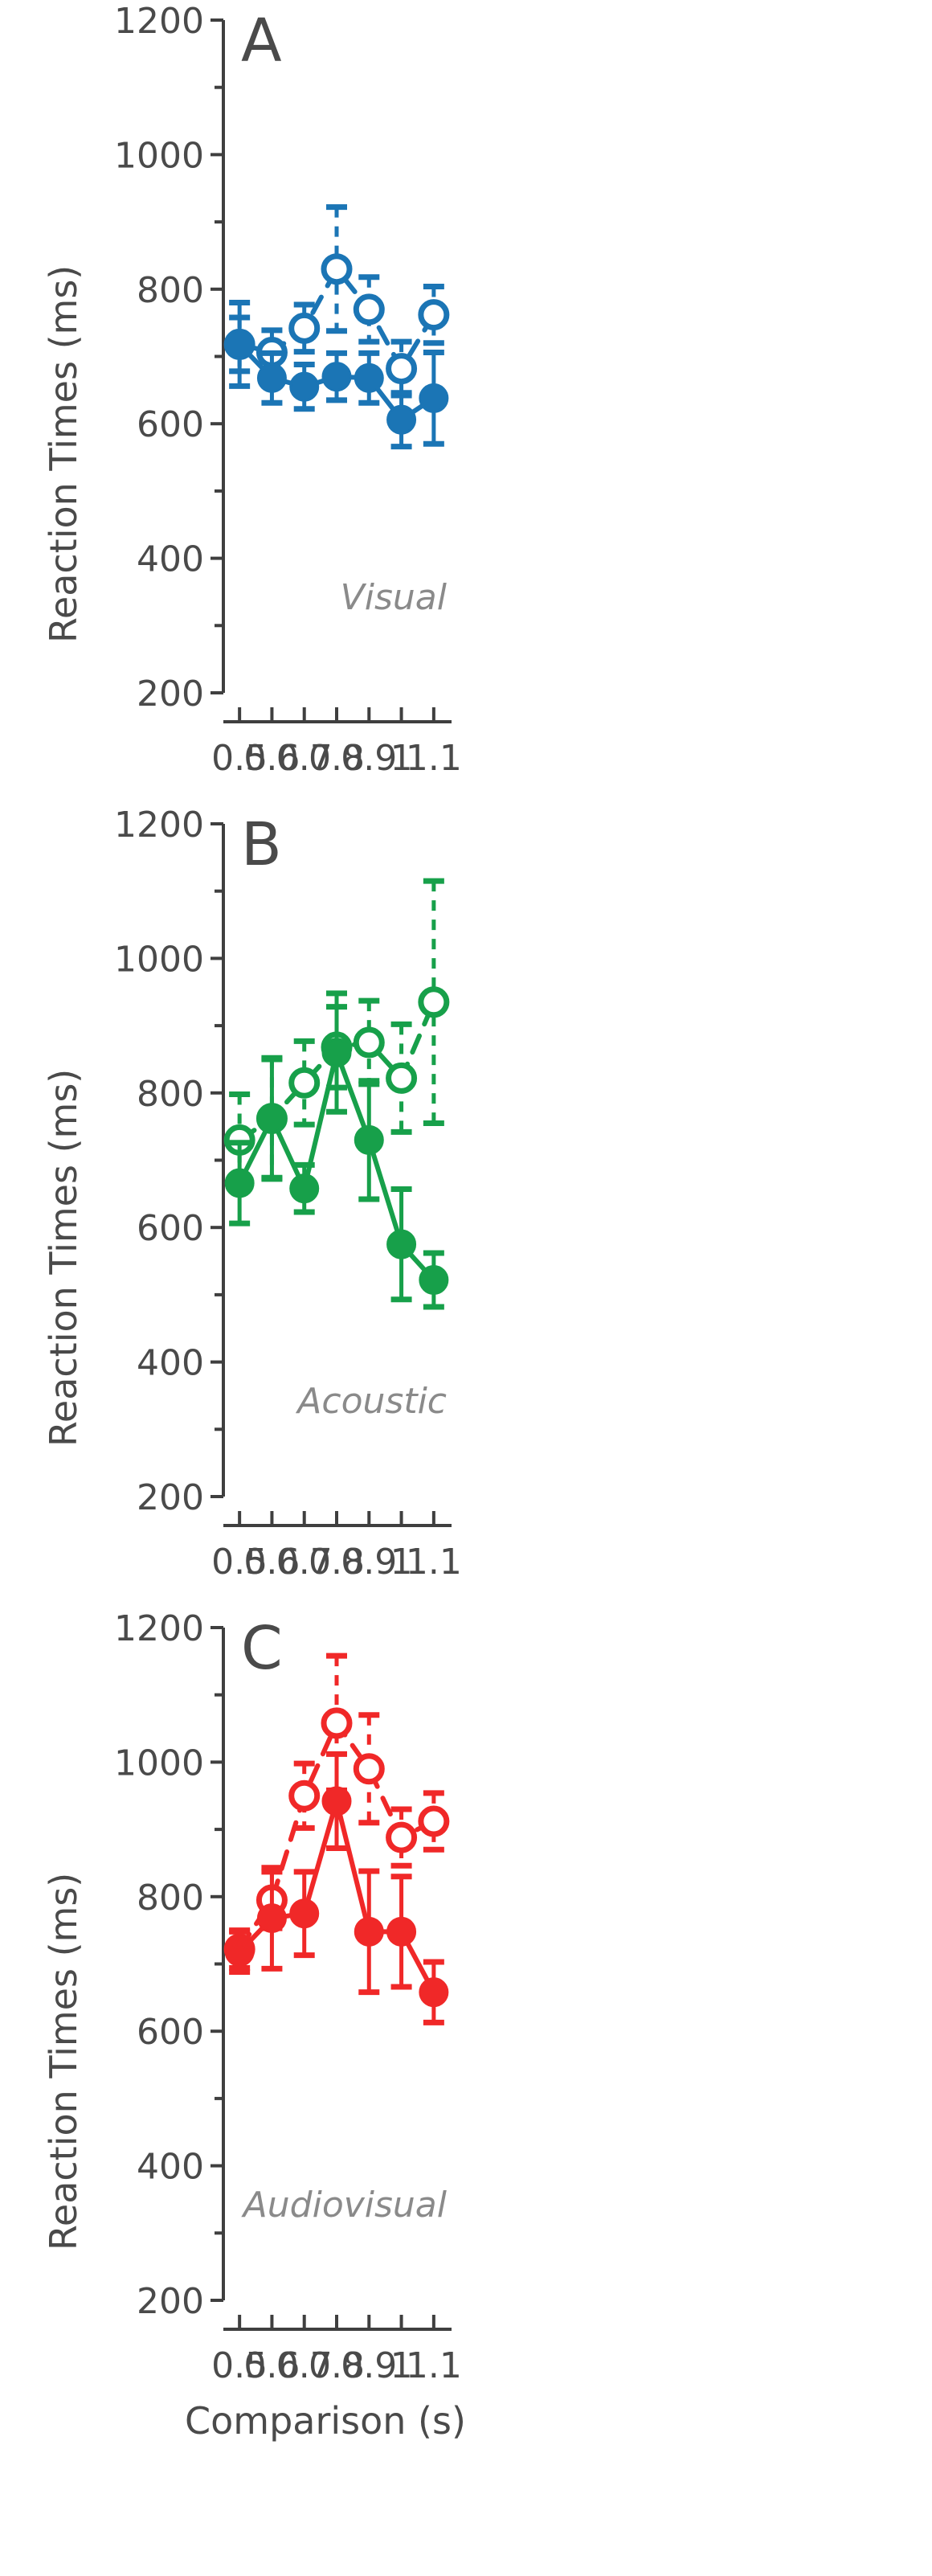 Image resolution: width=932 pixels, height=2576 pixels. I want to click on condition-label-audiovisual: Audiovisual, so click(345, 2205).